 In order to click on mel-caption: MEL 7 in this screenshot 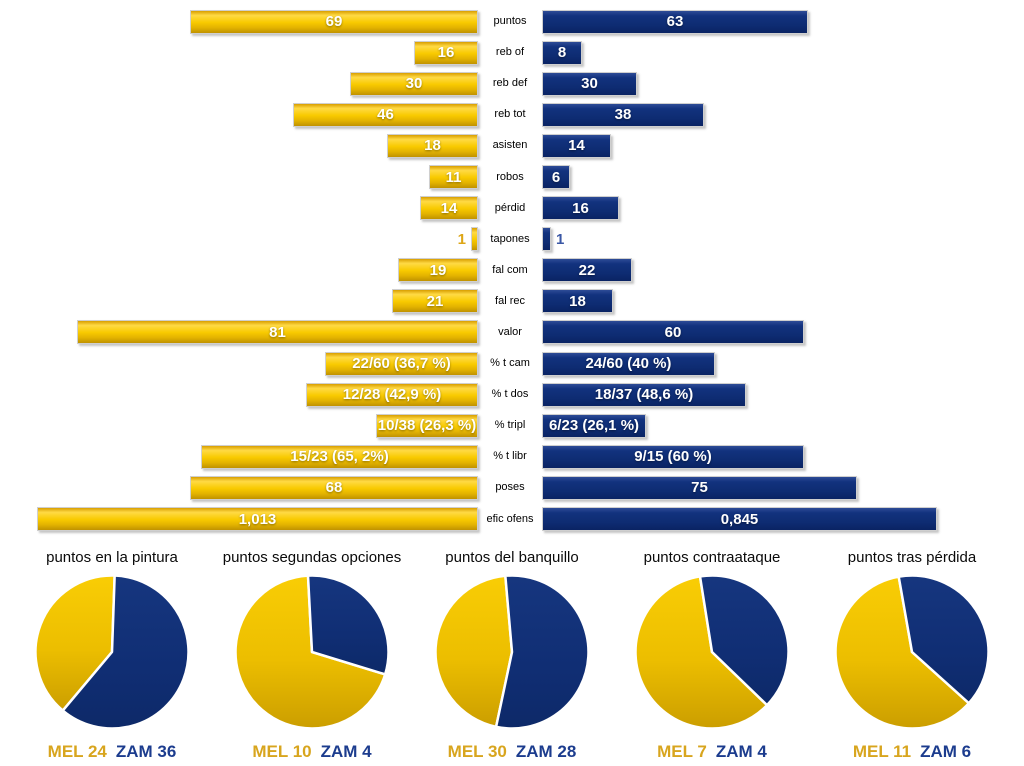, I will do `click(682, 751)`.